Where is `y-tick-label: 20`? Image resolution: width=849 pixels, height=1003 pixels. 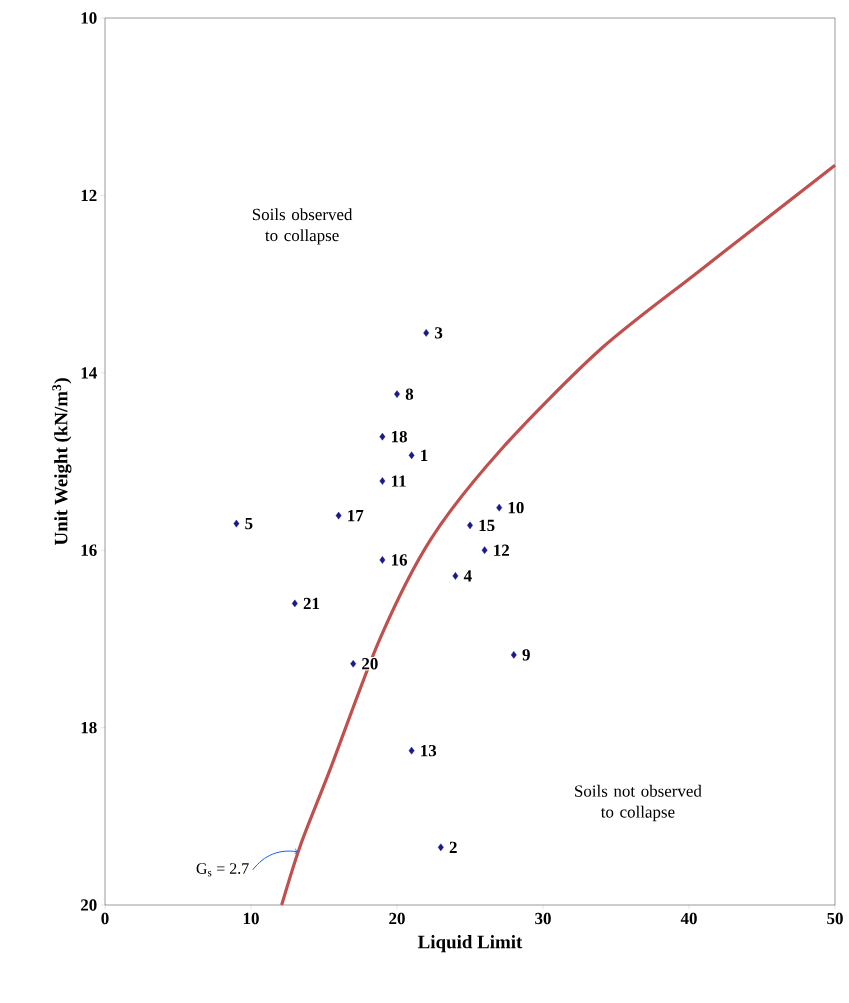
y-tick-label: 20 is located at coordinates (89, 905).